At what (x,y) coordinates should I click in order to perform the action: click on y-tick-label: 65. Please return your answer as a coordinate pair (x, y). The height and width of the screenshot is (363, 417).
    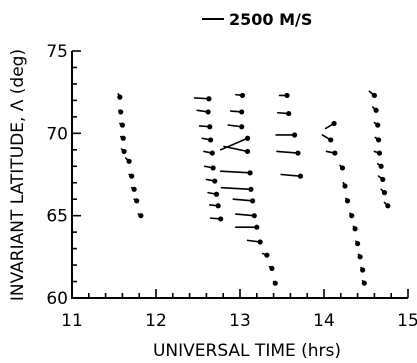
    Looking at the image, I should click on (57, 217).